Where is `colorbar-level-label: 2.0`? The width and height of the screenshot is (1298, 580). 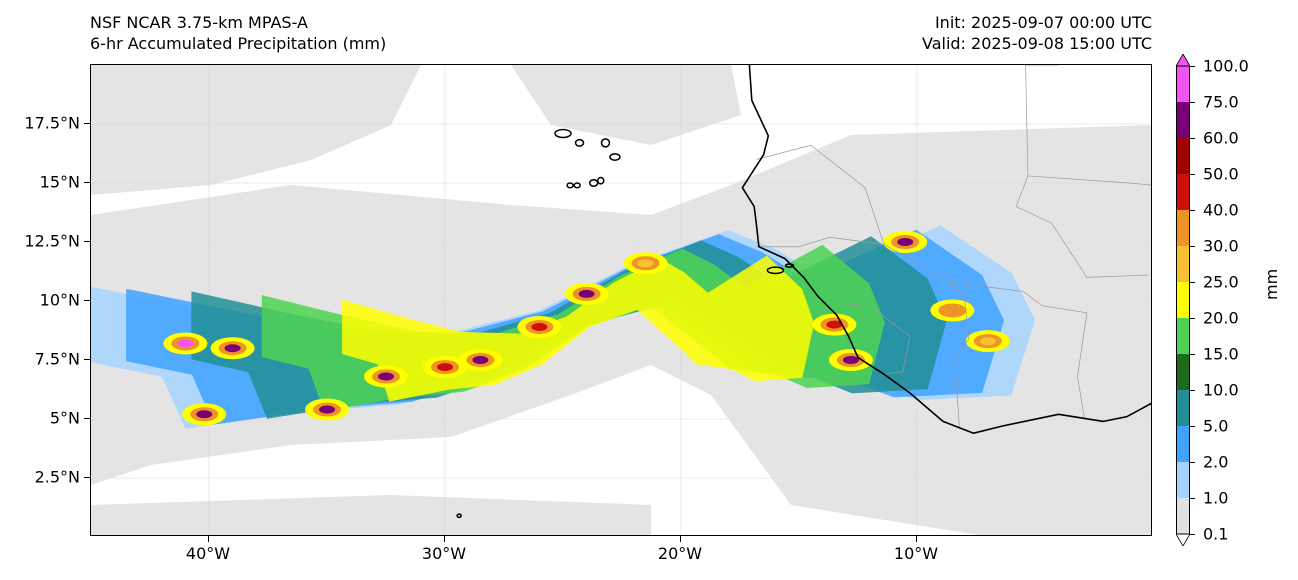 colorbar-level-label: 2.0 is located at coordinates (1216, 462).